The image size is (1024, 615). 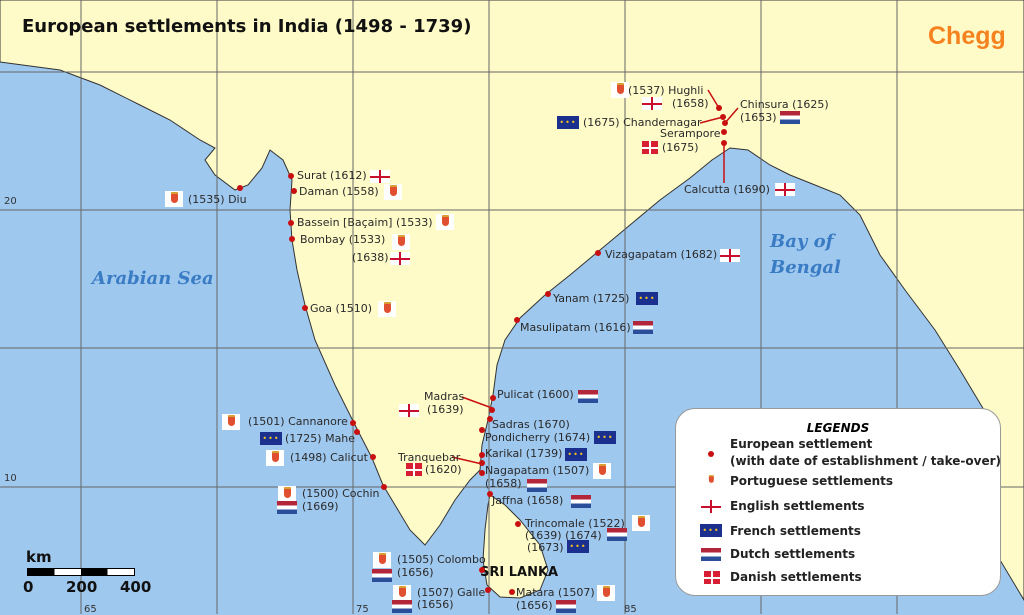 I want to click on settlement-label: Trincomale (1522), so click(x=575, y=523).